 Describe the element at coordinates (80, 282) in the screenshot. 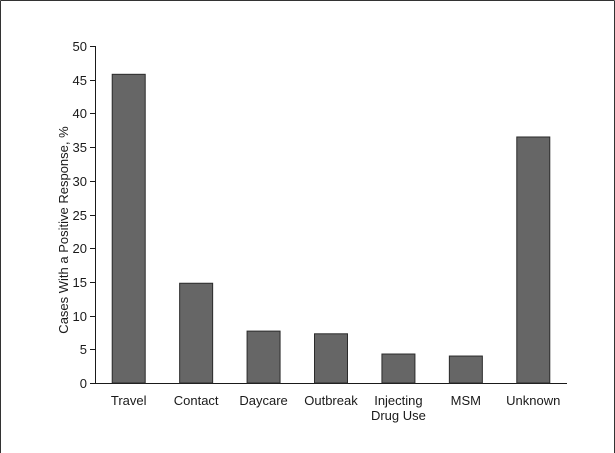

I see `y-tick-label: 15` at that location.